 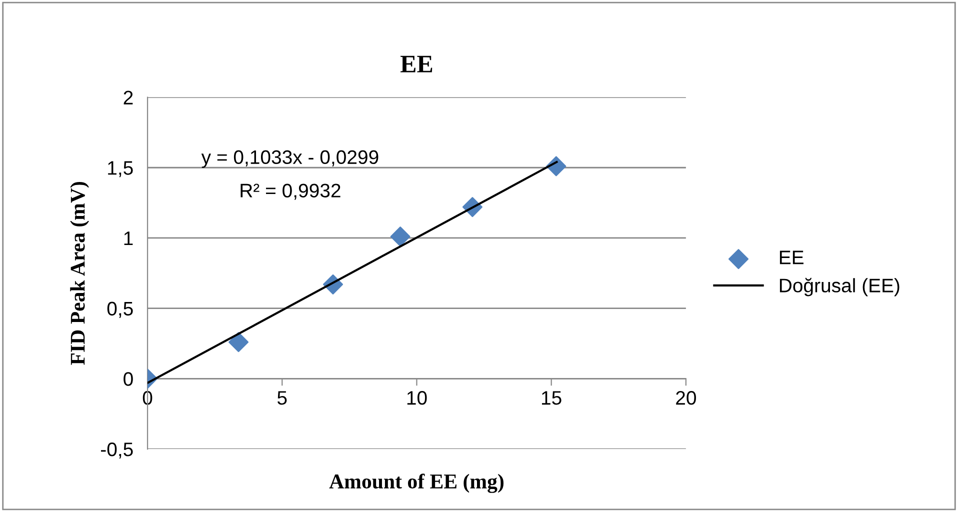 What do you see at coordinates (282, 398) in the screenshot?
I see `x-tick-label: 5` at bounding box center [282, 398].